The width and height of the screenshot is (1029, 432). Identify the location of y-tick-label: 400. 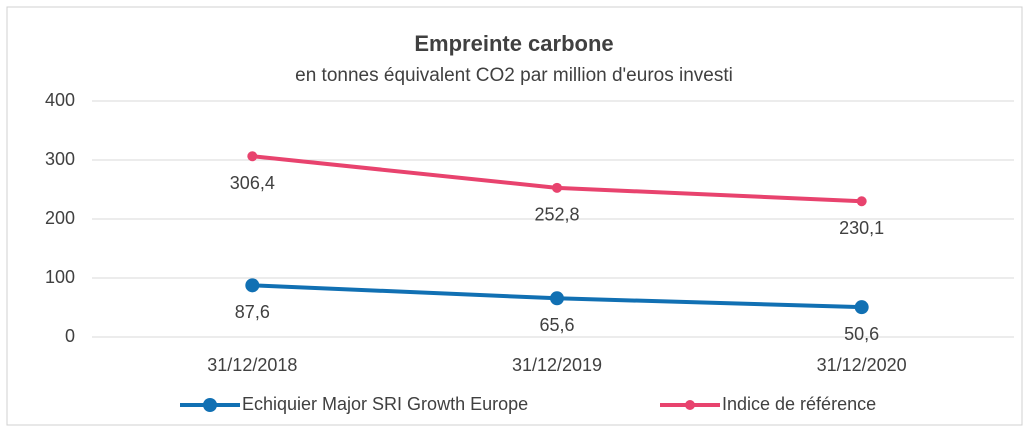
(60, 100).